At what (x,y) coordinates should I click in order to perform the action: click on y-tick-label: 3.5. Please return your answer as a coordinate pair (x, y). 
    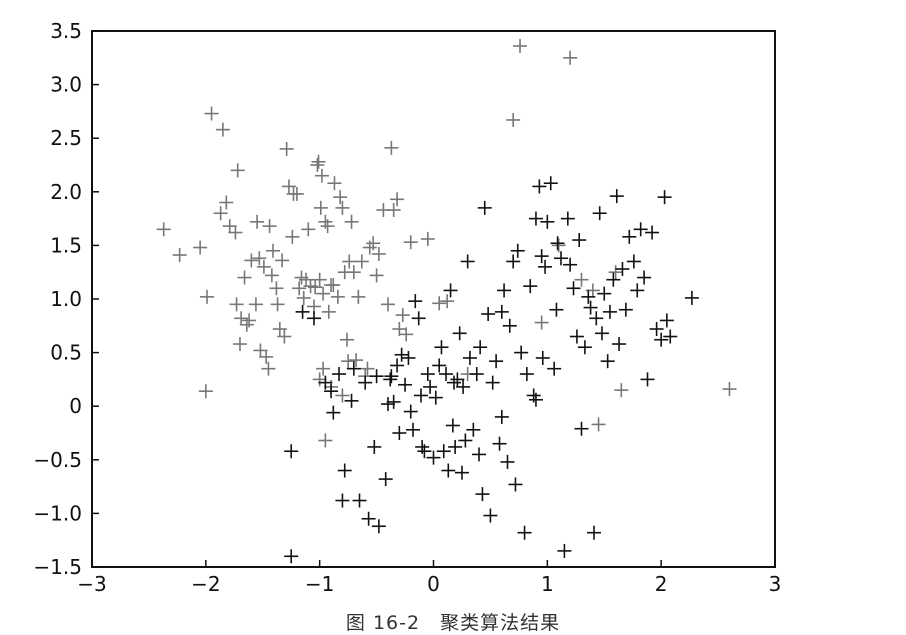
    Looking at the image, I should click on (66, 31).